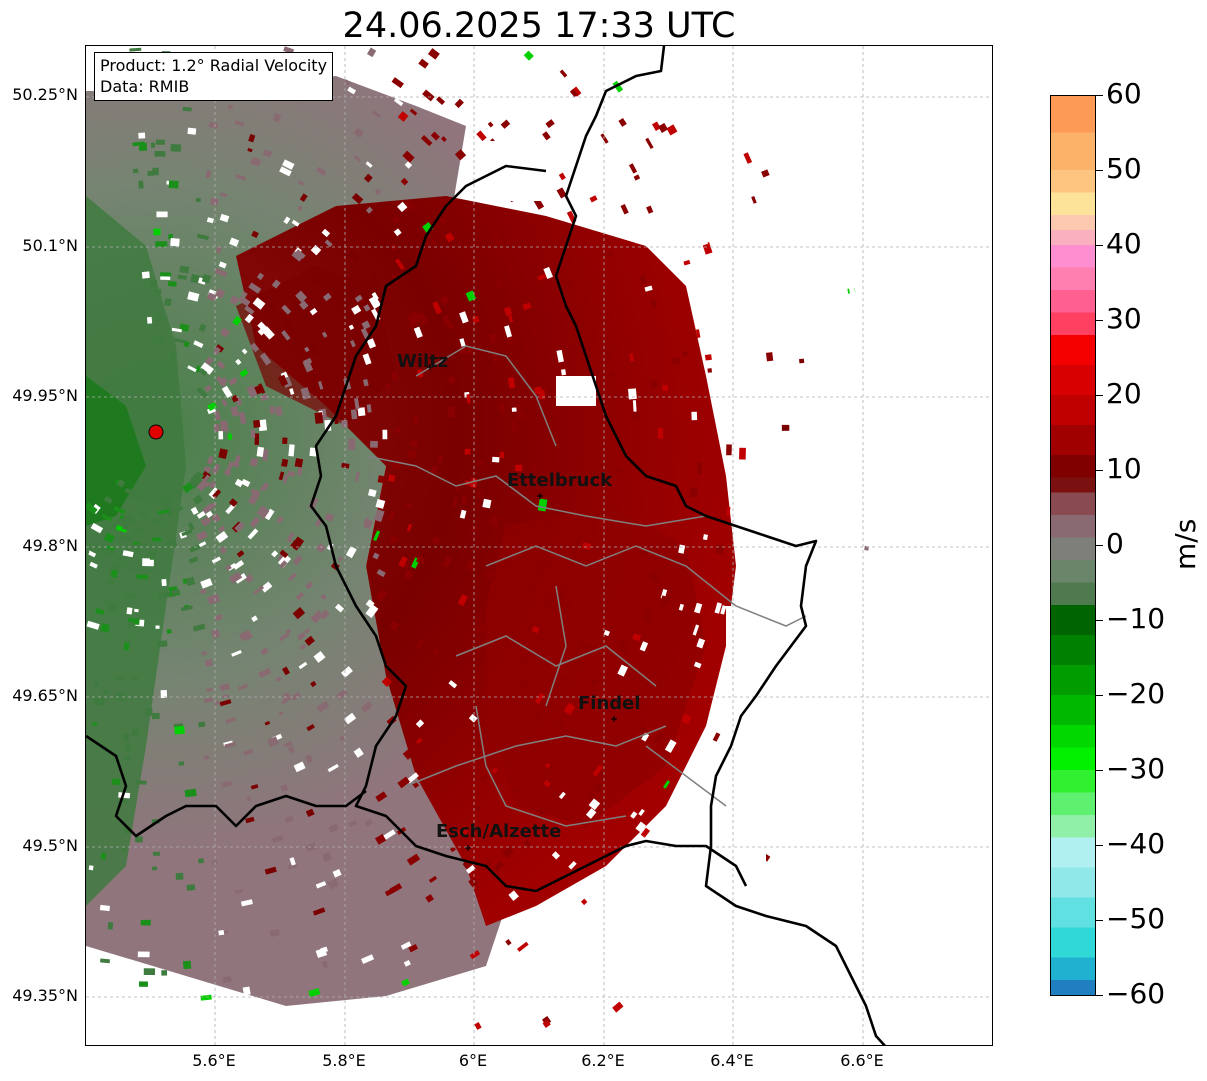 Image resolution: width=1207 pixels, height=1081 pixels. Describe the element at coordinates (214, 1060) in the screenshot. I see `lon-tick-label: 5.6°E` at that location.